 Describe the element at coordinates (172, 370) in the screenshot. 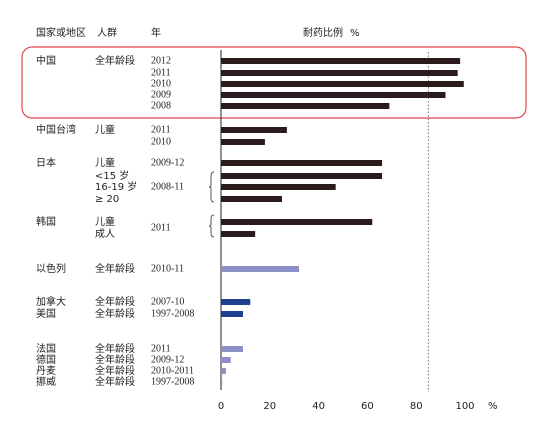

I see `year-label: 2010-2011` at that location.